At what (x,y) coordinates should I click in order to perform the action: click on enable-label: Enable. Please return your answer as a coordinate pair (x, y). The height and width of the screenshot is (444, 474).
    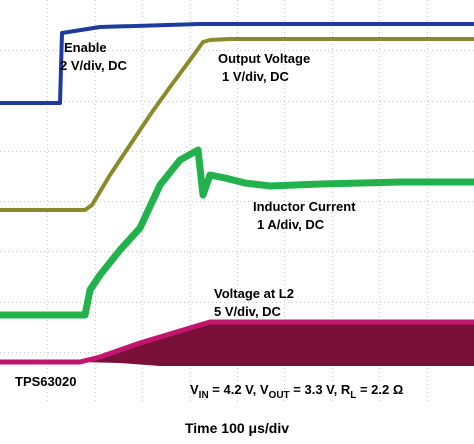
    Looking at the image, I should click on (85, 47).